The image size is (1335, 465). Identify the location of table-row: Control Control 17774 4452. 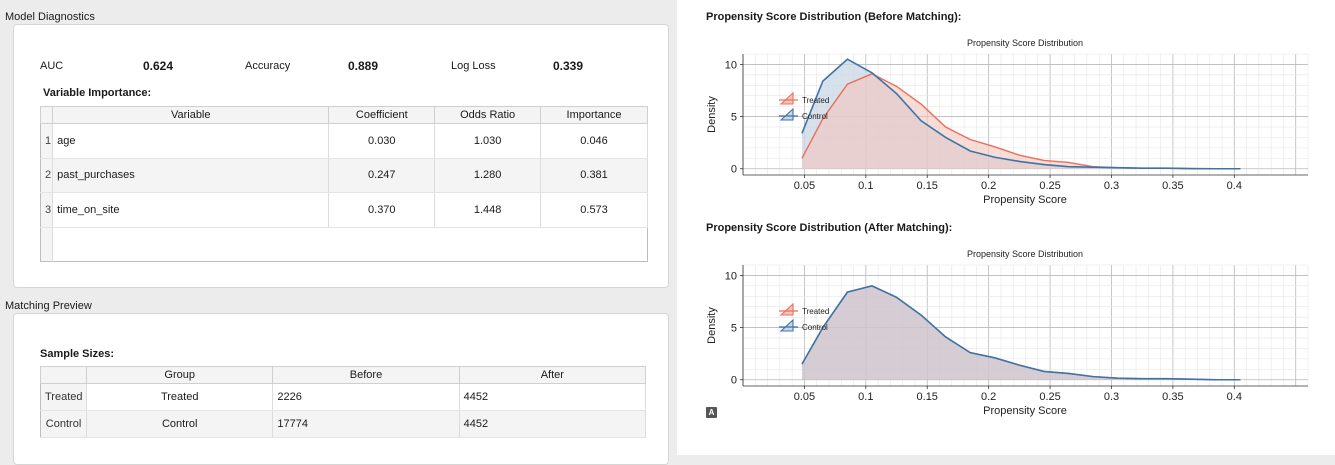
(343, 424).